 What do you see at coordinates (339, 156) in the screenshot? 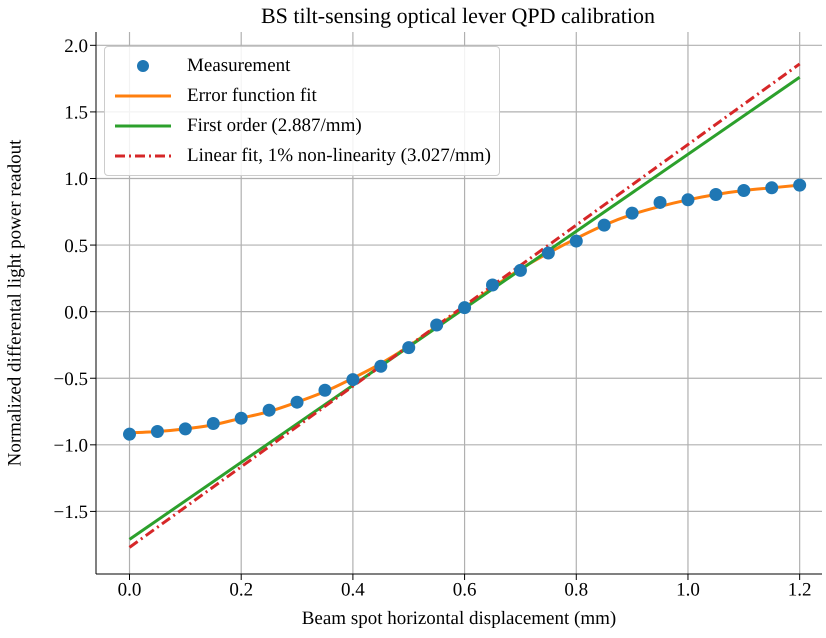
I see `legend-label: Linear fit, 1% non-linearity (3.027/mm)` at bounding box center [339, 156].